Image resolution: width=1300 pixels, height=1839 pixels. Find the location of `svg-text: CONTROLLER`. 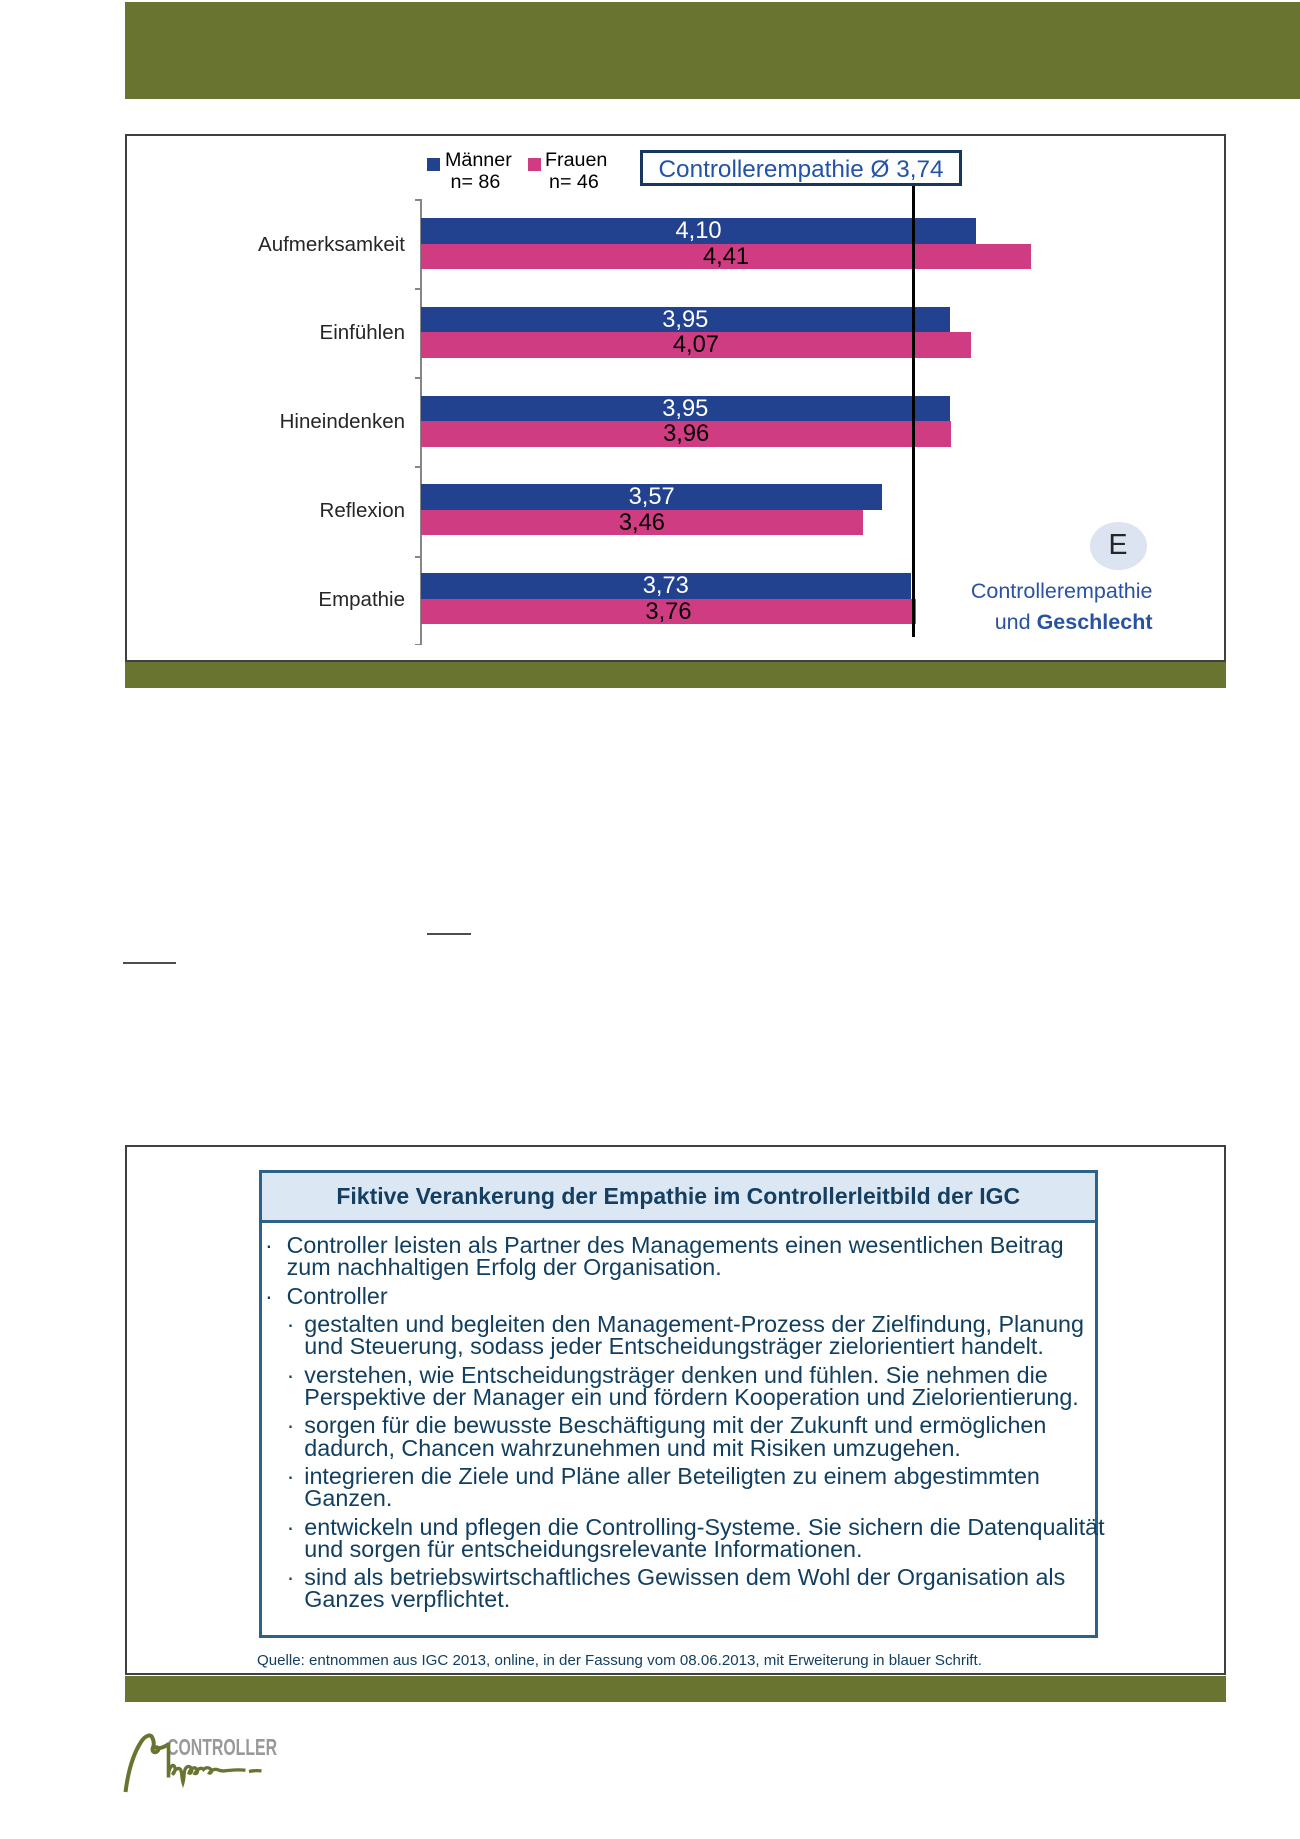

svg-text: CONTROLLER is located at coordinates (222, 1748).